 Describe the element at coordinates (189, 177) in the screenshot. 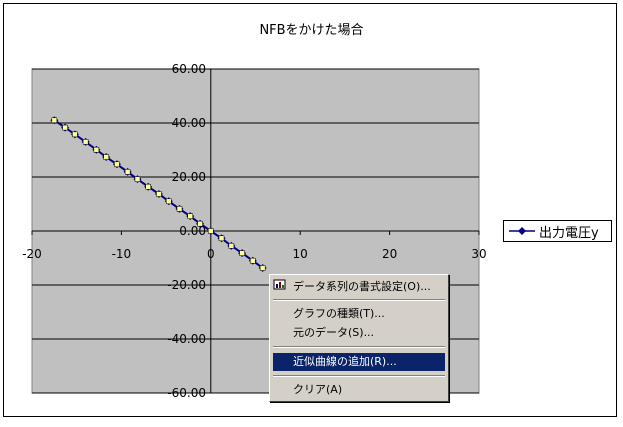

I see `y-tick-label: 20.00` at that location.